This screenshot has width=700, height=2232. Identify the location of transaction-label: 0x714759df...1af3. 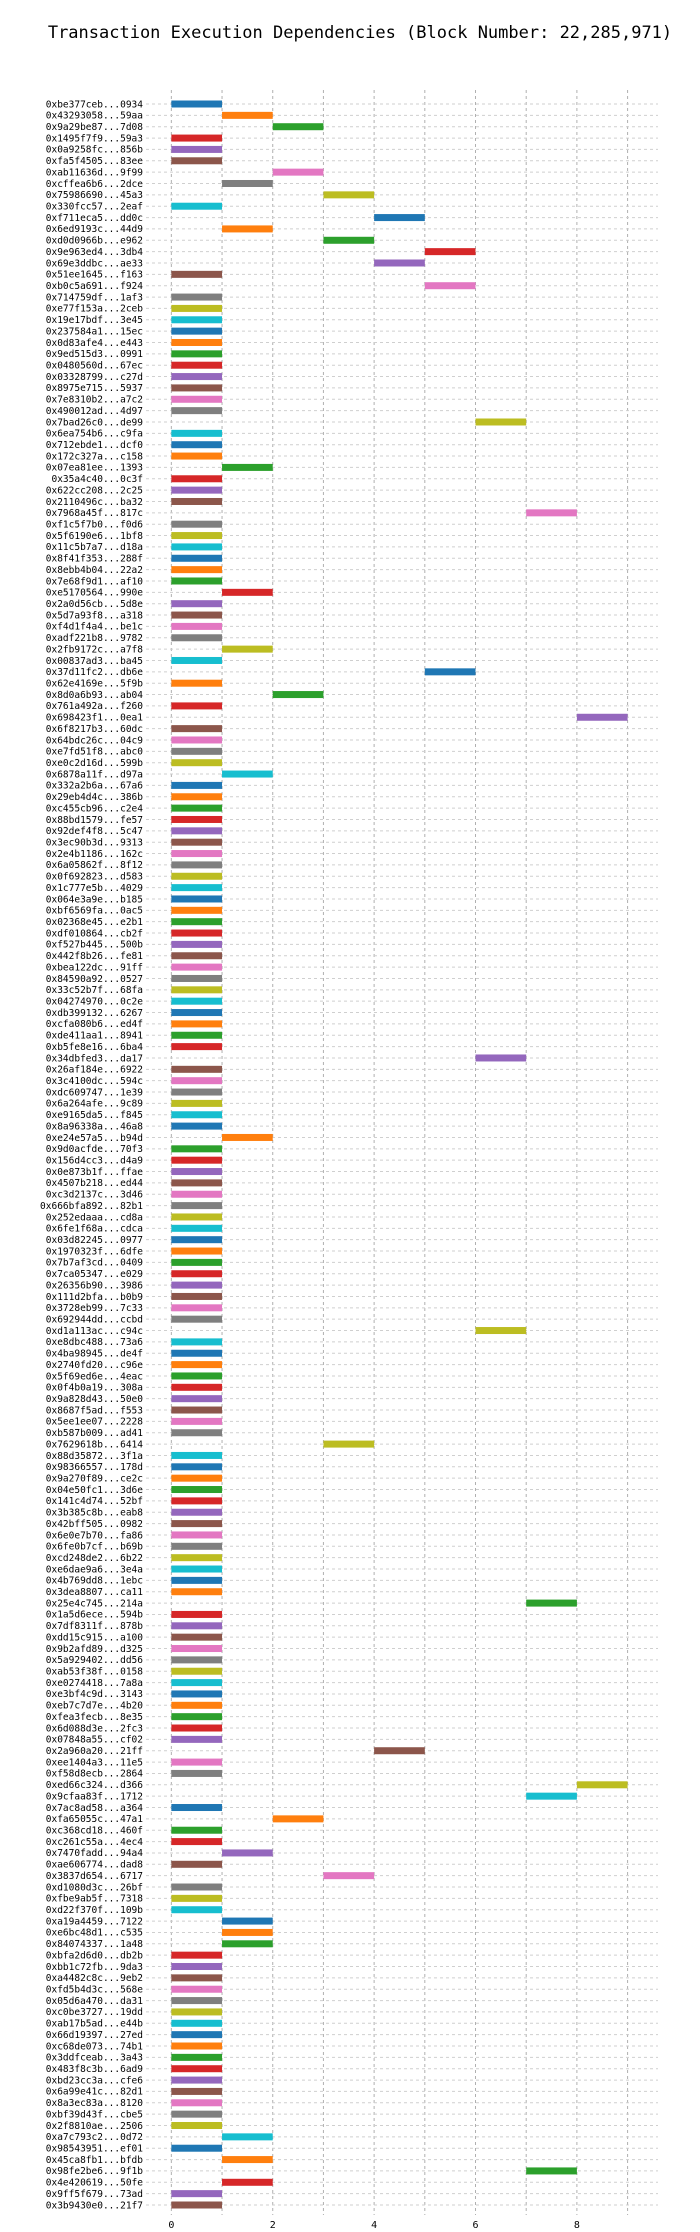
(94, 297).